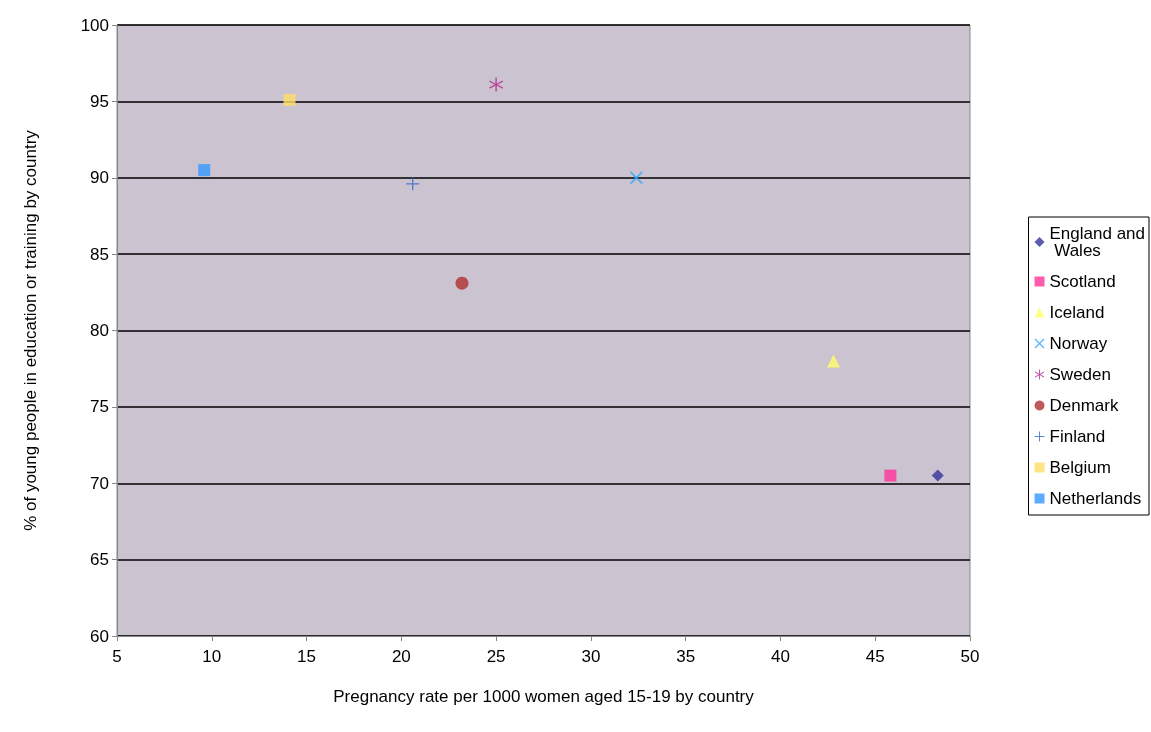  I want to click on x-tick-label: 30, so click(591, 656).